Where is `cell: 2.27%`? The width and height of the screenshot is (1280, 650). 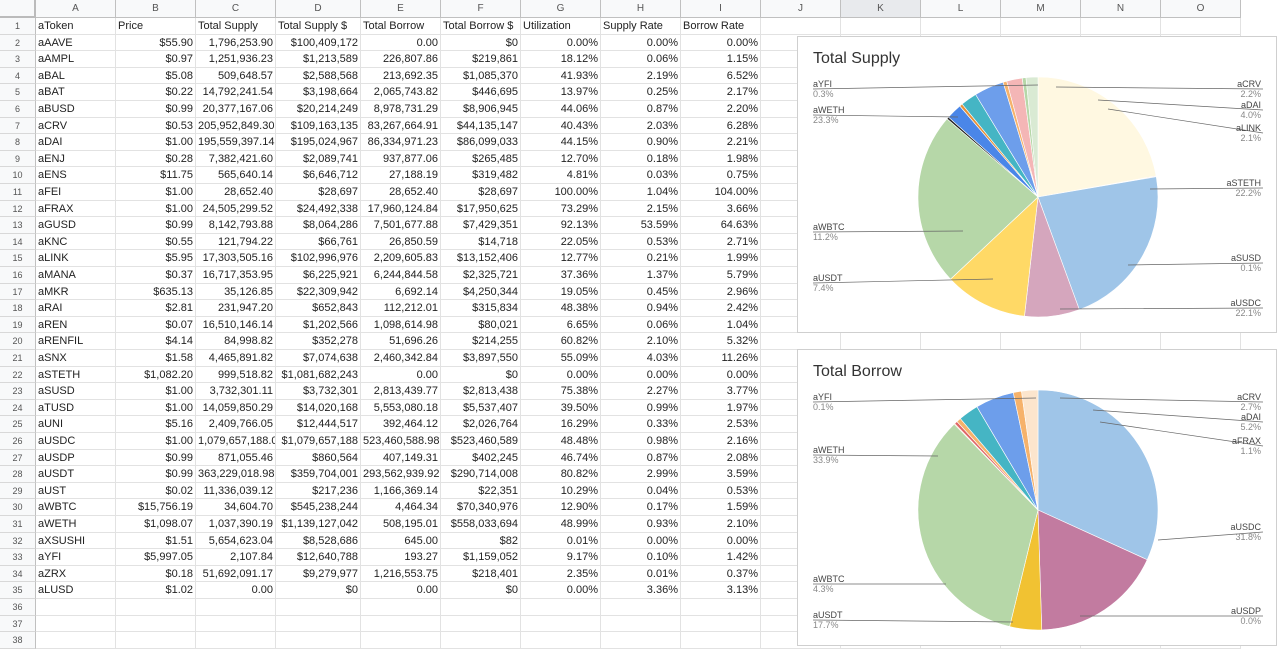 cell: 2.27% is located at coordinates (641, 391).